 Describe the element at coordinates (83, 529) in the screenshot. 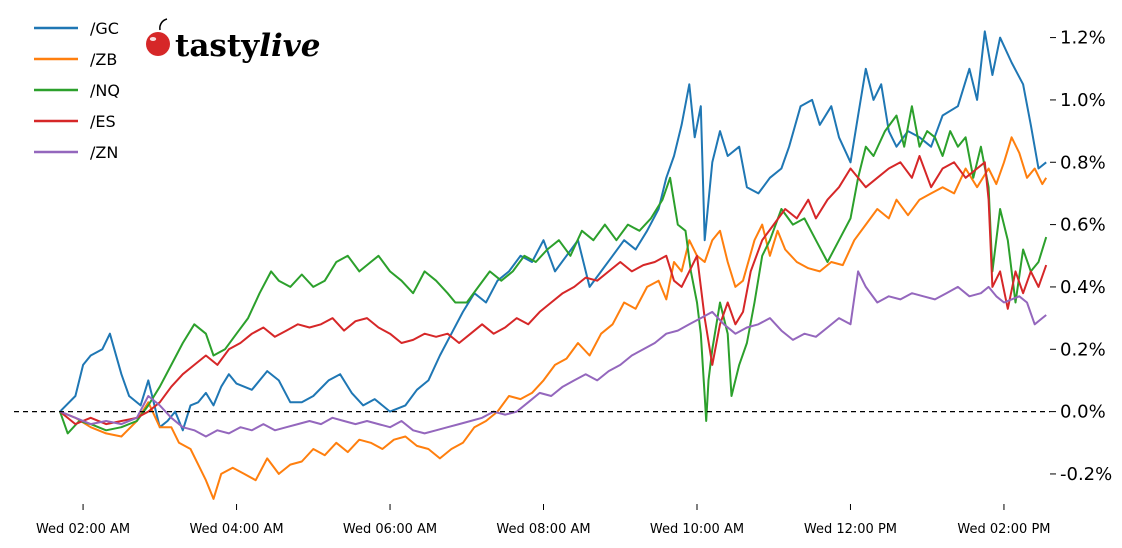

I see `x-tick-label: Wed 02:00 AM` at that location.